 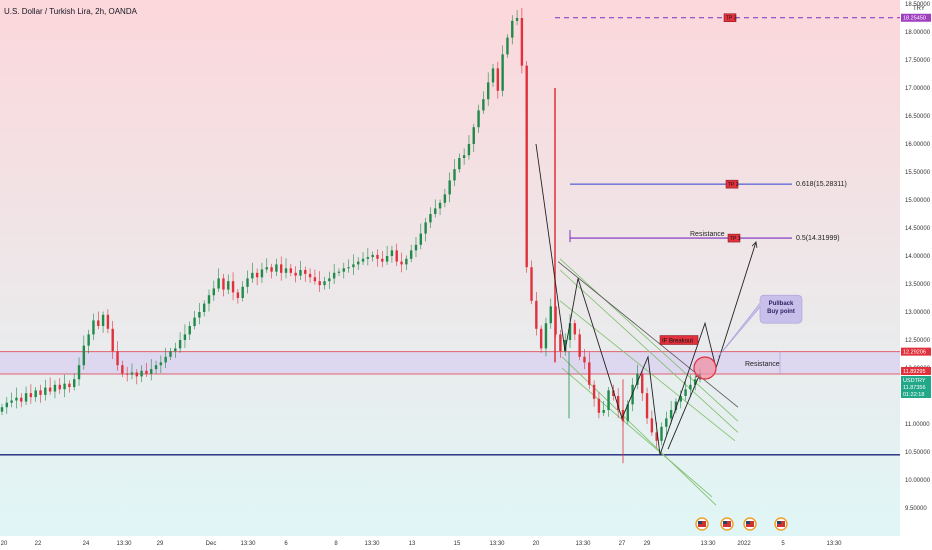 What do you see at coordinates (466, 543) in the screenshot?
I see `time-axis-background` at bounding box center [466, 543].